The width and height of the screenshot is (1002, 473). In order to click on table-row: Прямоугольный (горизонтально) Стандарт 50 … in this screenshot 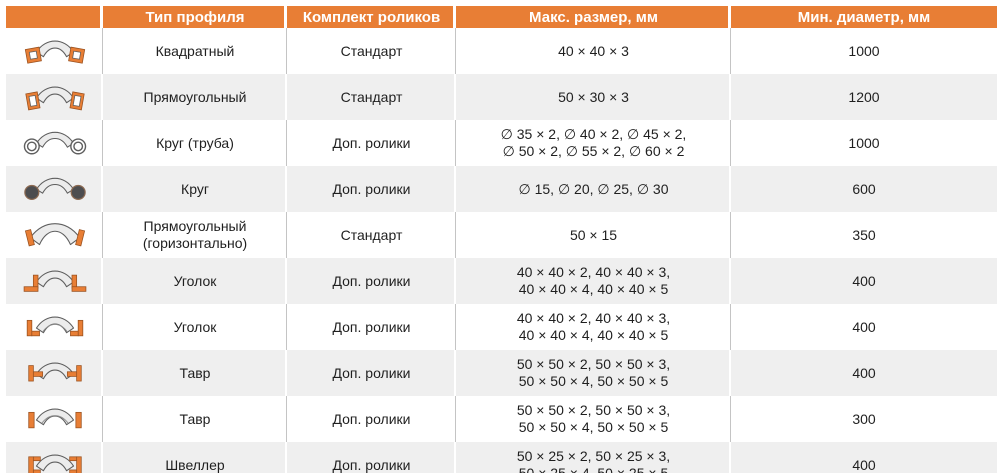, I will do `click(501, 235)`.